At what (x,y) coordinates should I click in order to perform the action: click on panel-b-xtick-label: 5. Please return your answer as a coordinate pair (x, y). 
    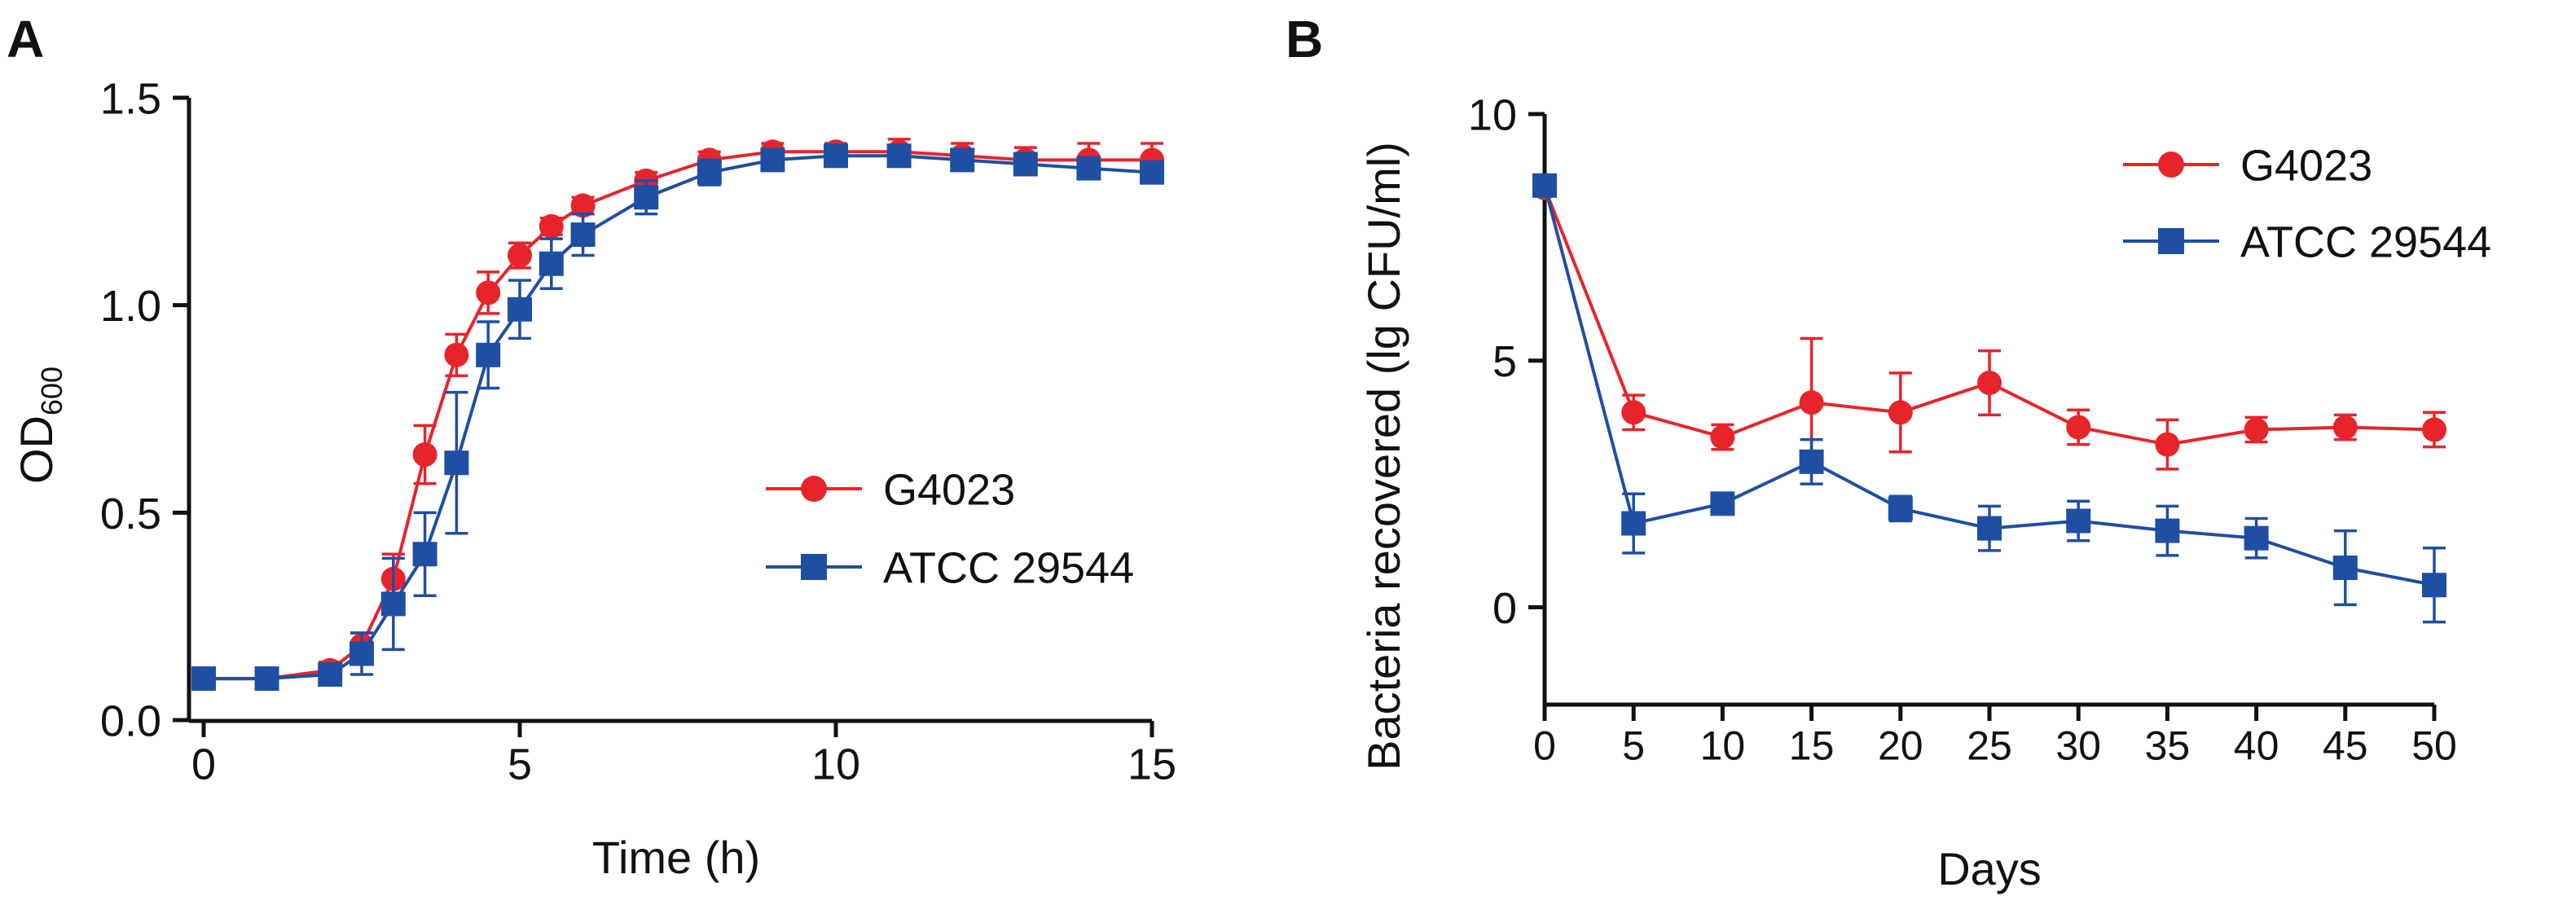
    Looking at the image, I should click on (1633, 746).